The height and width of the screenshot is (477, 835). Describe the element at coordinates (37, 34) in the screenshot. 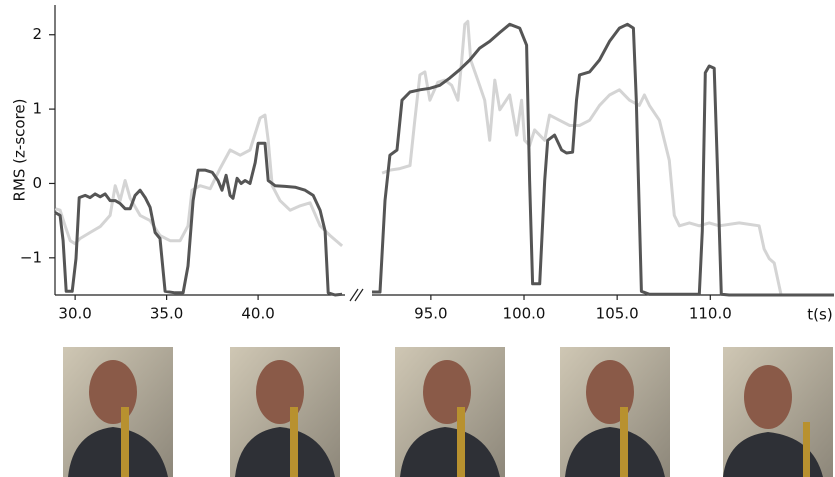

I see `y-tick-label: 2` at that location.